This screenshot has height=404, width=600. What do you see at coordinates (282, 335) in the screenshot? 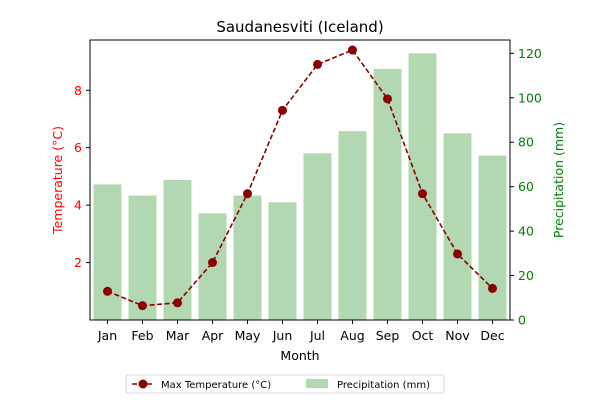
I see `x-tick-label-jun: Jun` at bounding box center [282, 335].